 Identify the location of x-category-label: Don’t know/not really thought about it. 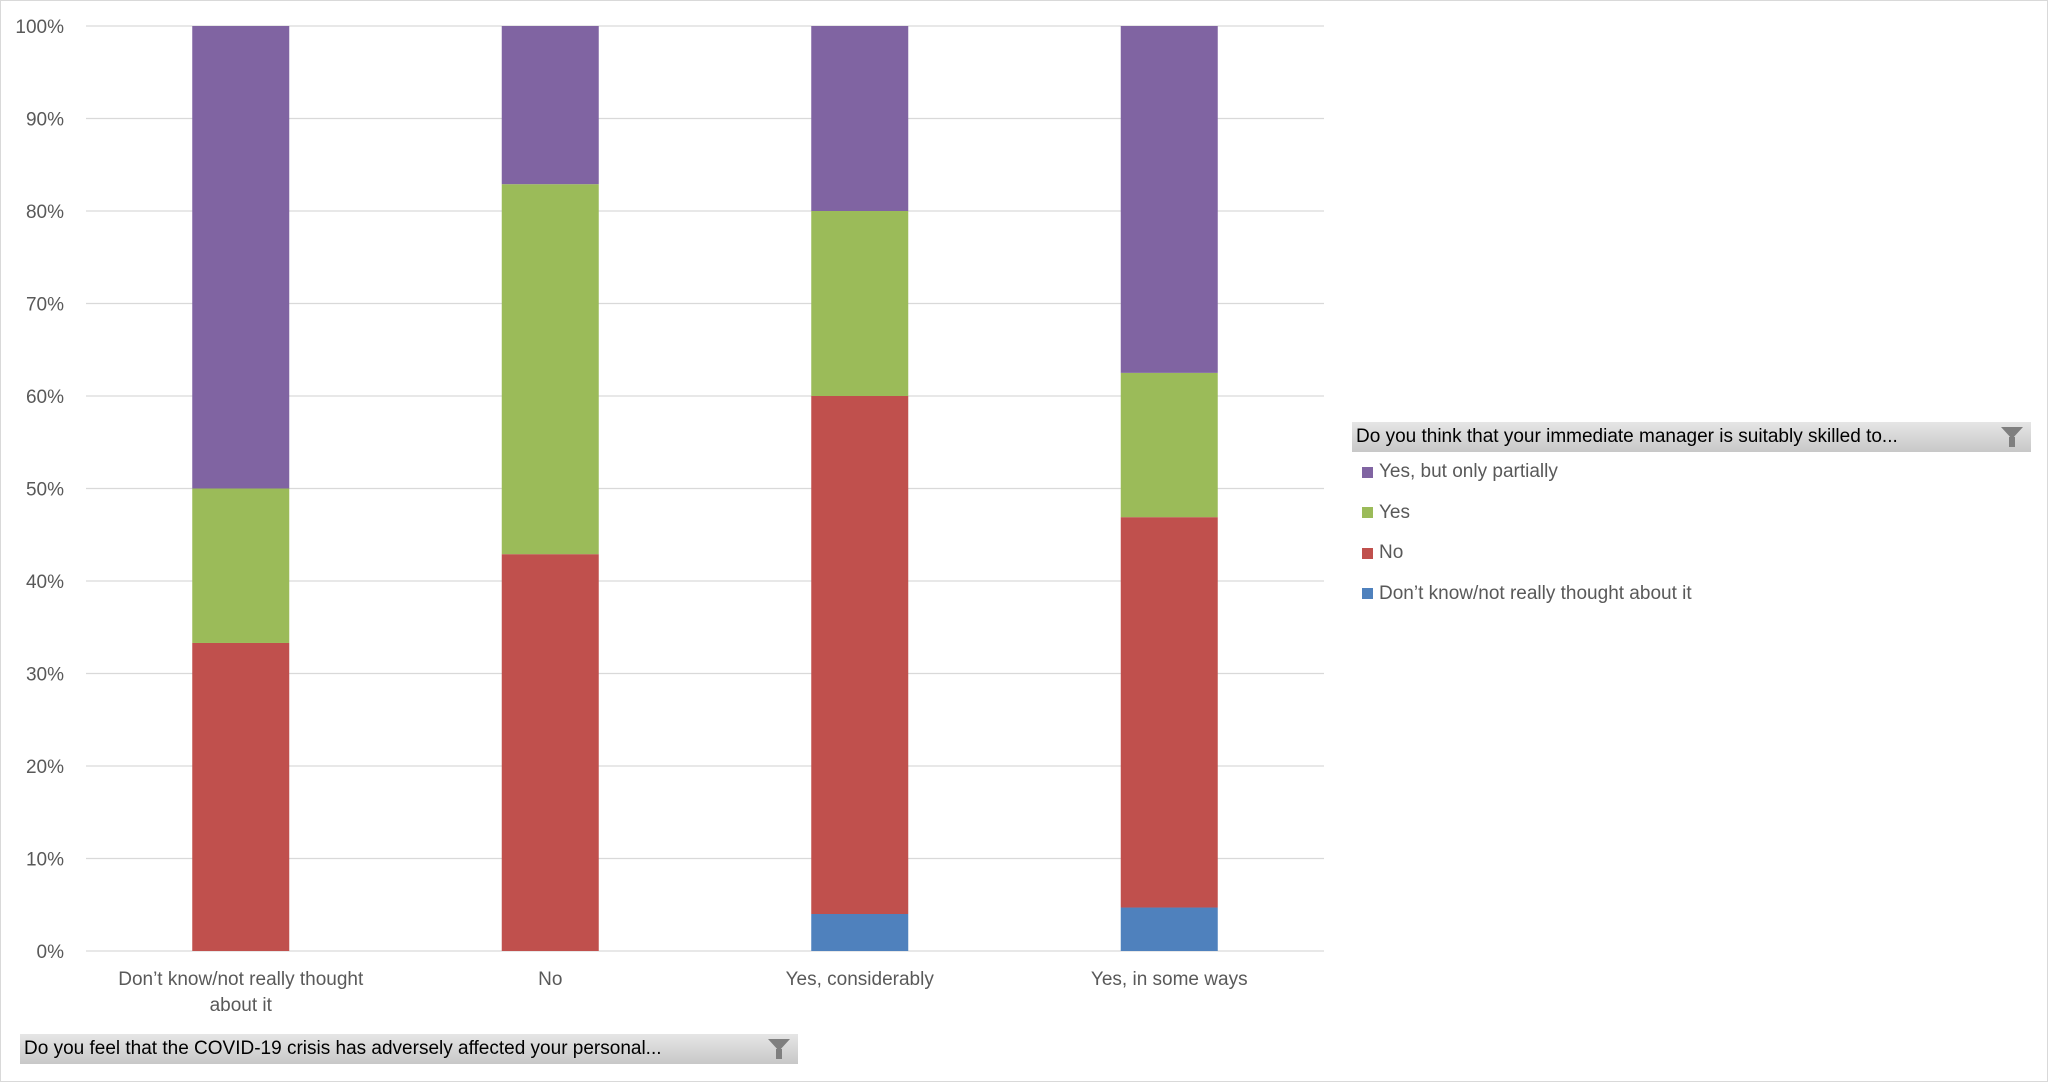
(241, 992).